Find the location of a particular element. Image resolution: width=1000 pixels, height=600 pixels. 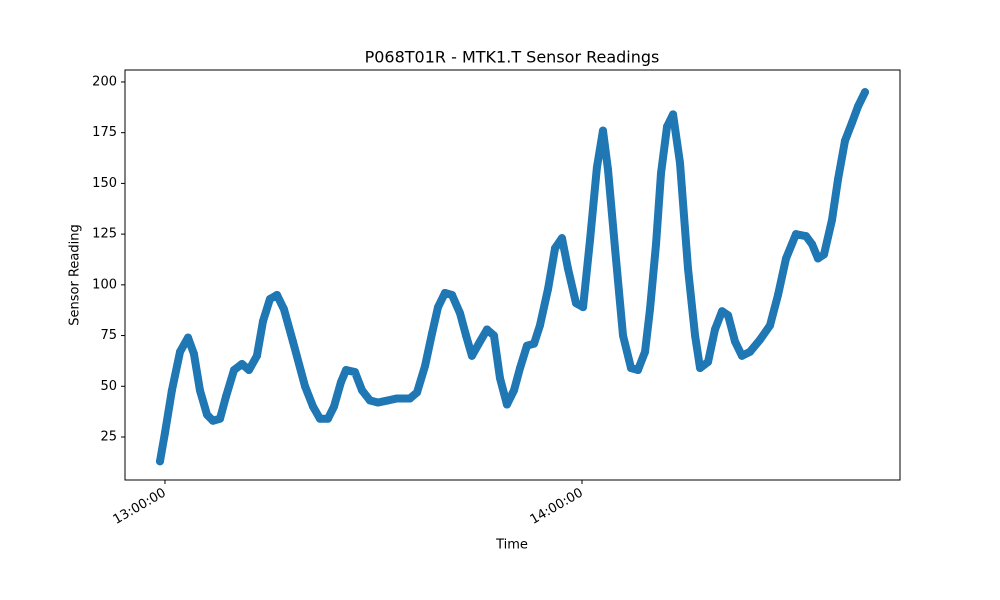

y-tick-label: 100 is located at coordinates (104, 284).